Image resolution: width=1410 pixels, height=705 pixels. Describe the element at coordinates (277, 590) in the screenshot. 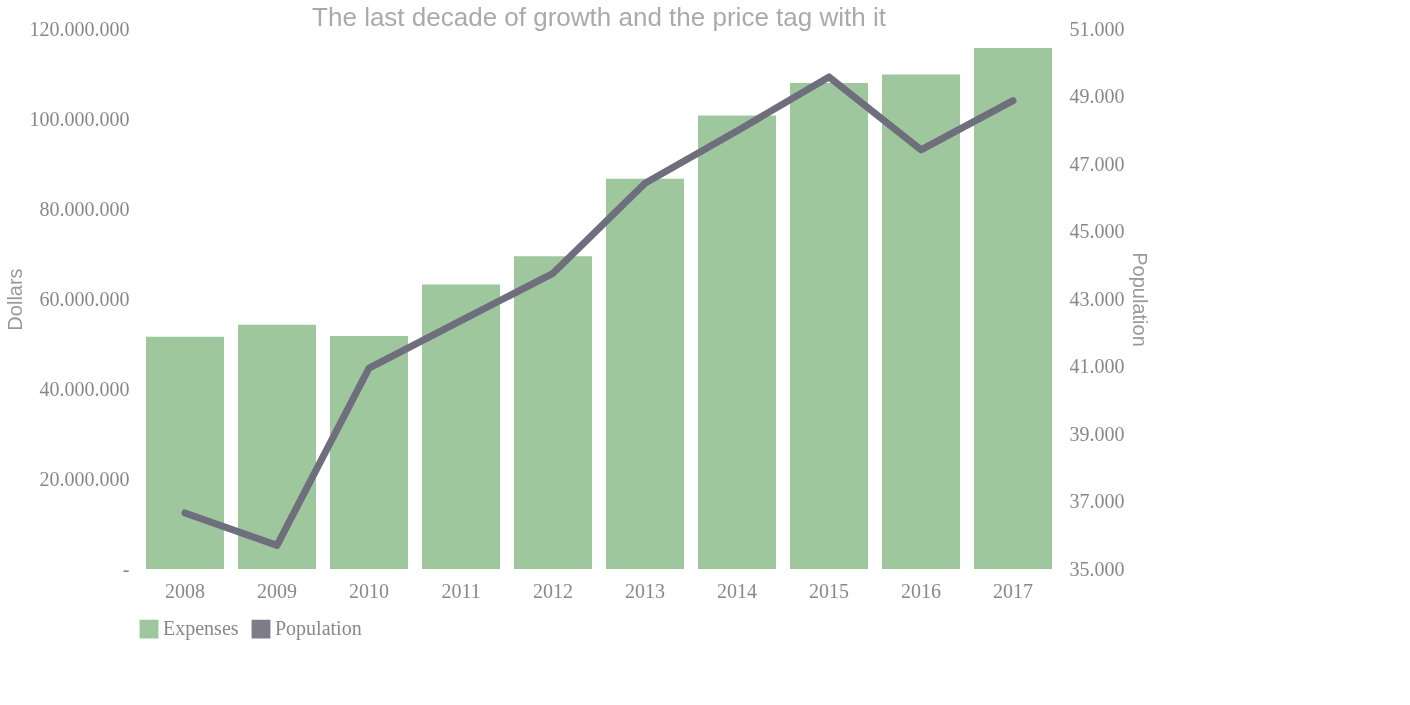

I see `x-tick-label: 2009` at that location.